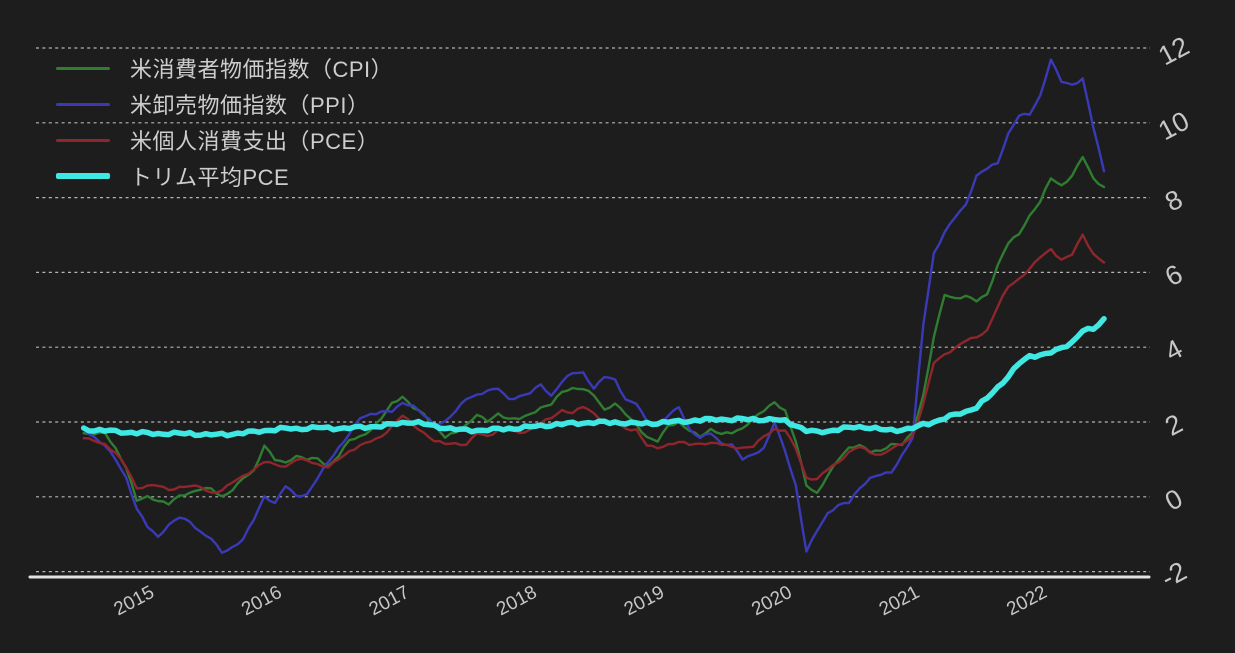  I want to click on legend-swatch-pce-line-icon, so click(83, 140).